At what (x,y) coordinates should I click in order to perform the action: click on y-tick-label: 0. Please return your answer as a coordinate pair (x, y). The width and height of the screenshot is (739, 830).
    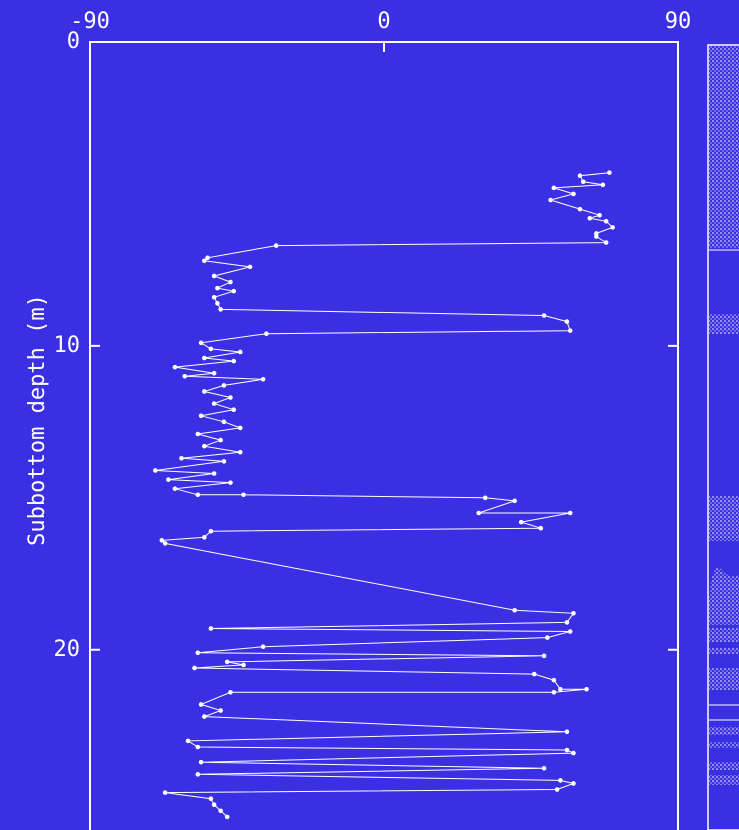
    Looking at the image, I should click on (73, 41).